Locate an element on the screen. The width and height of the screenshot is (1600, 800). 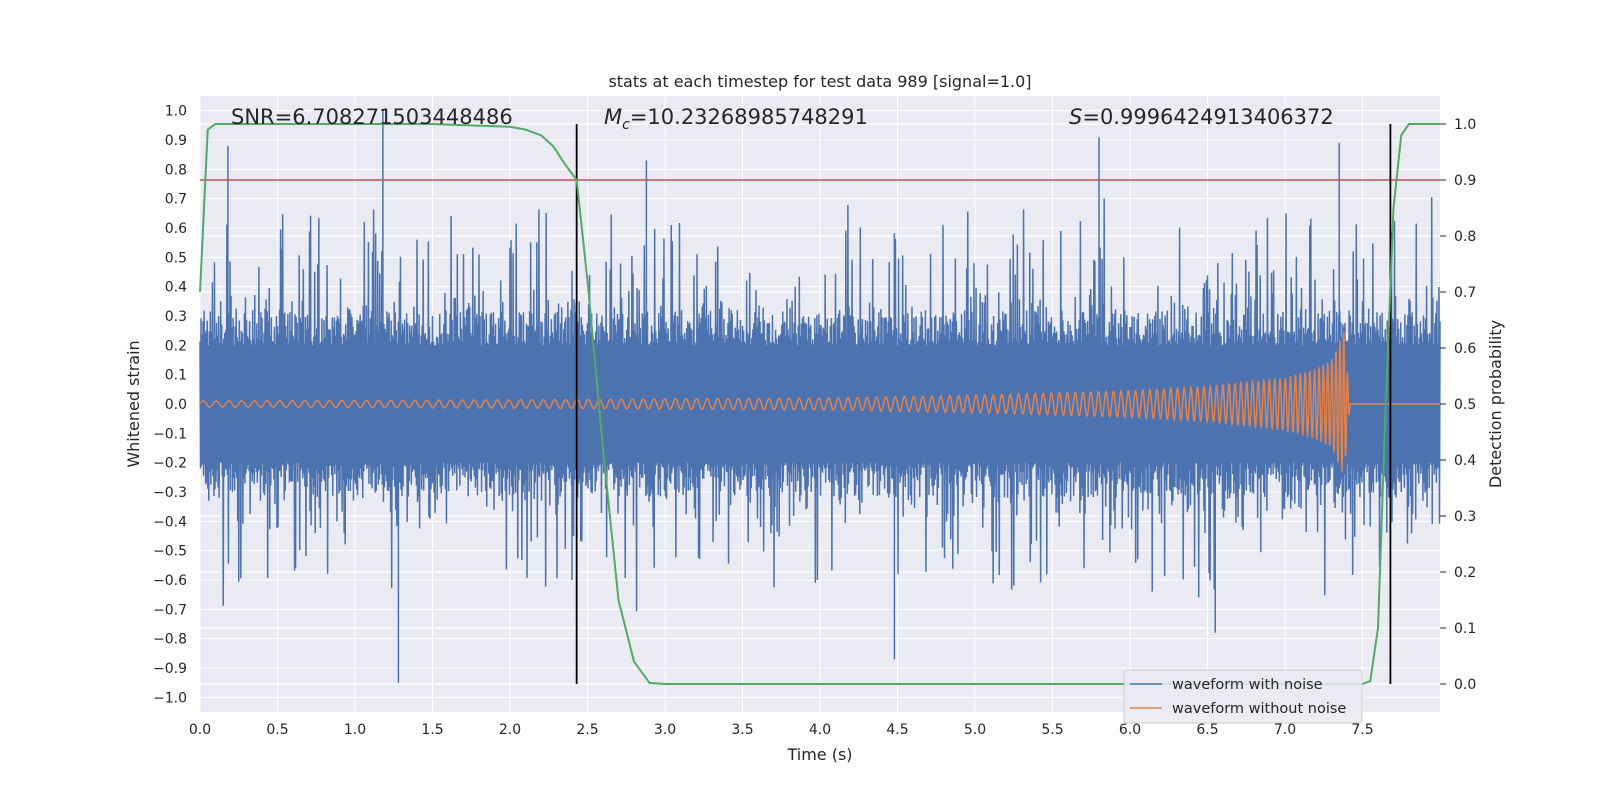
x-tick-label: 7.0 is located at coordinates (1285, 730).